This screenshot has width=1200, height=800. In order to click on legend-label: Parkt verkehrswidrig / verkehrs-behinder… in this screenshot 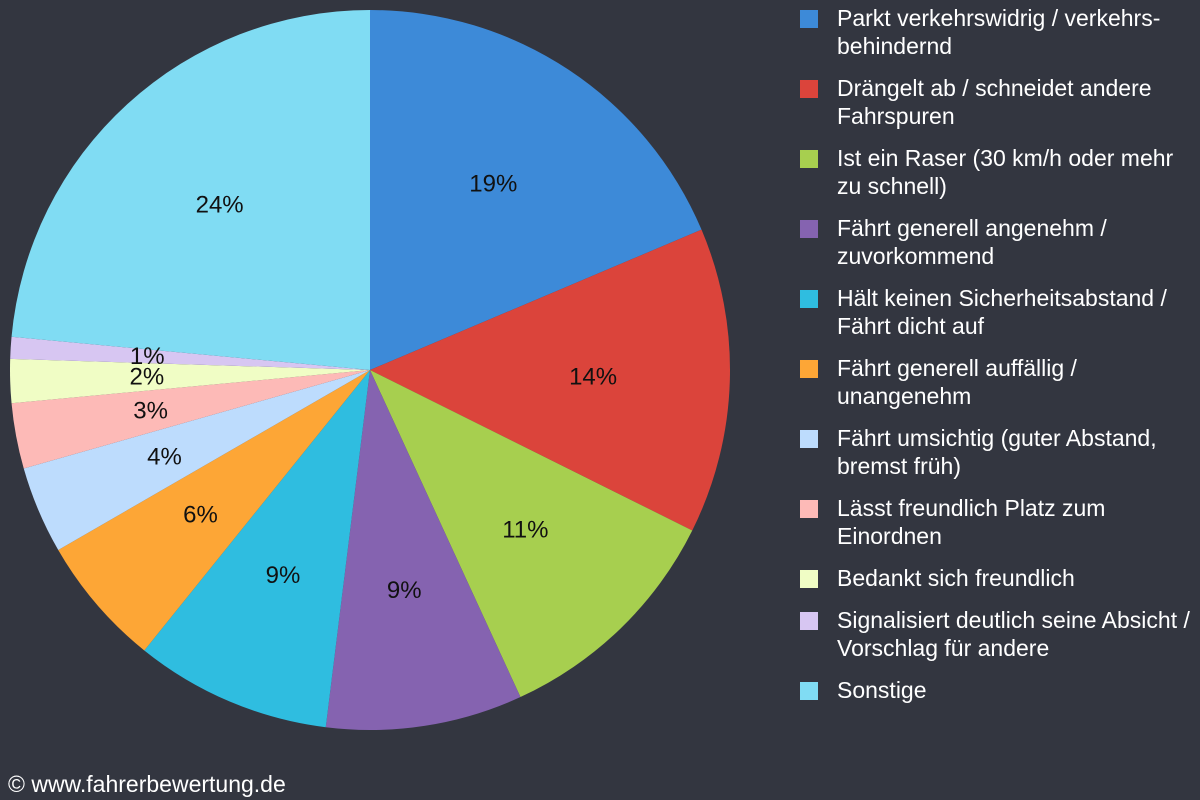, I will do `click(999, 32)`.